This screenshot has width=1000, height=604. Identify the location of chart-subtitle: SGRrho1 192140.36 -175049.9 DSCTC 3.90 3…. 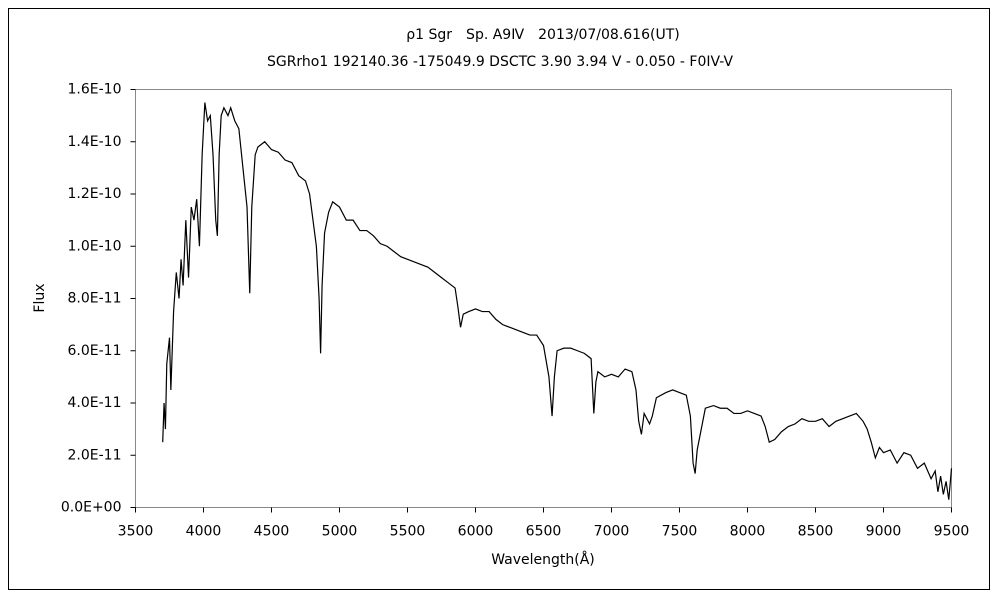
(500, 62).